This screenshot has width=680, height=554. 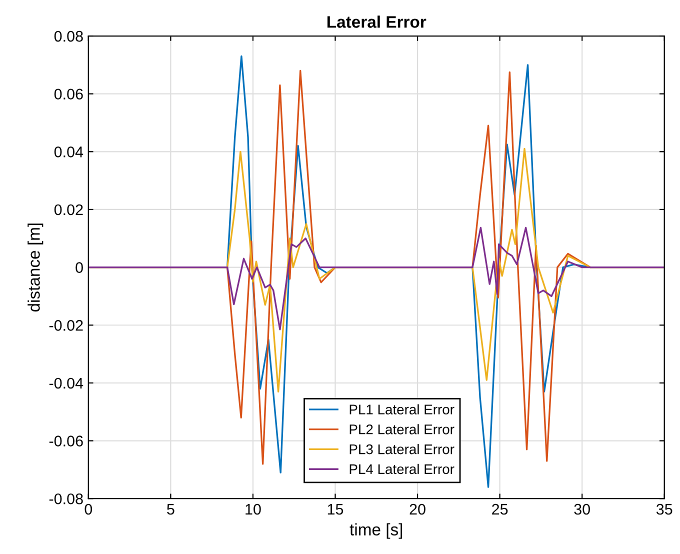 What do you see at coordinates (402, 409) in the screenshot?
I see `legend-label: PL1 Lateral Error` at bounding box center [402, 409].